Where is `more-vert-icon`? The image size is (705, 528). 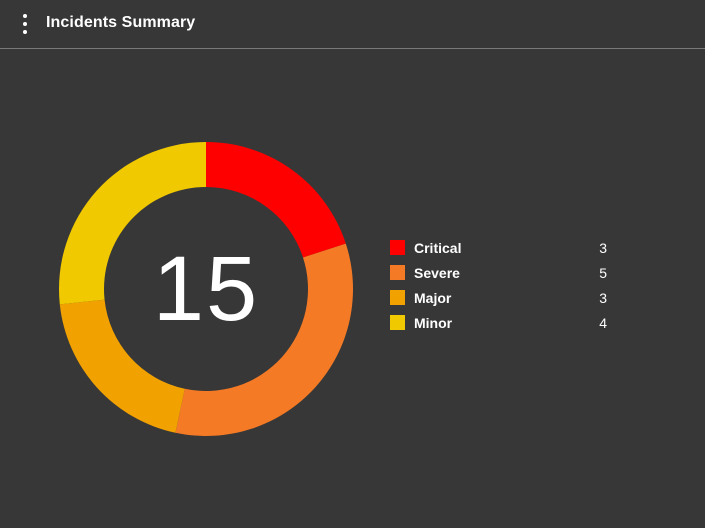
more-vert-icon is located at coordinates (25, 24).